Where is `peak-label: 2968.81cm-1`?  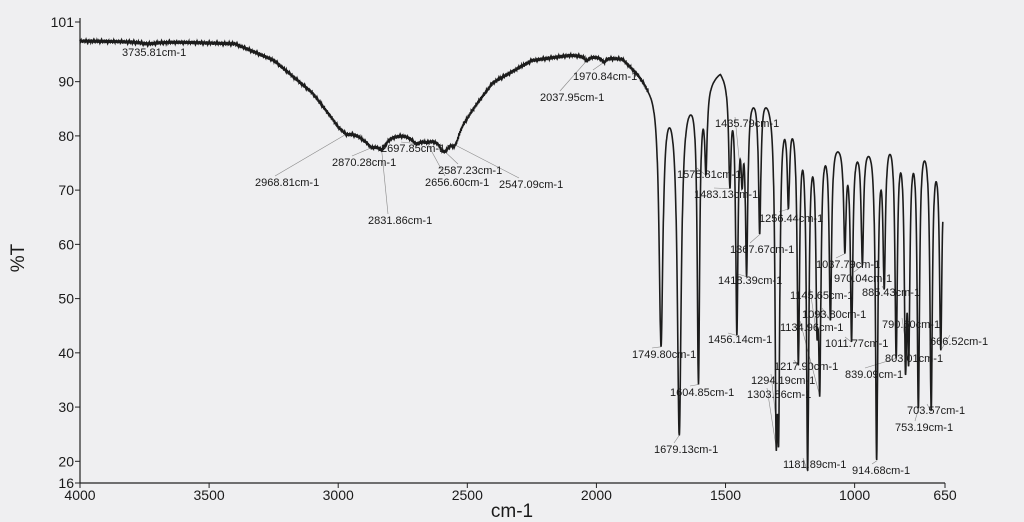 peak-label: 2968.81cm-1 is located at coordinates (287, 183).